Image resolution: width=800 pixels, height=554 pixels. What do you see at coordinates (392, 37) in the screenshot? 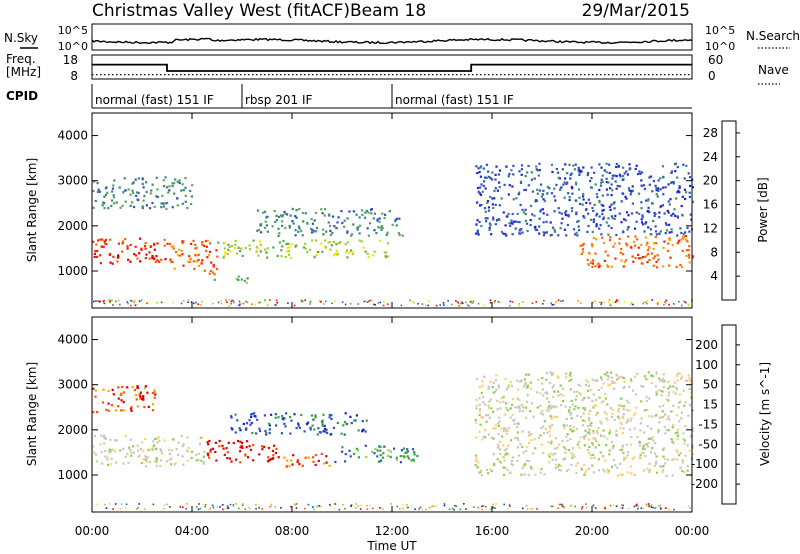
I see `noise-panel-frame` at bounding box center [392, 37].